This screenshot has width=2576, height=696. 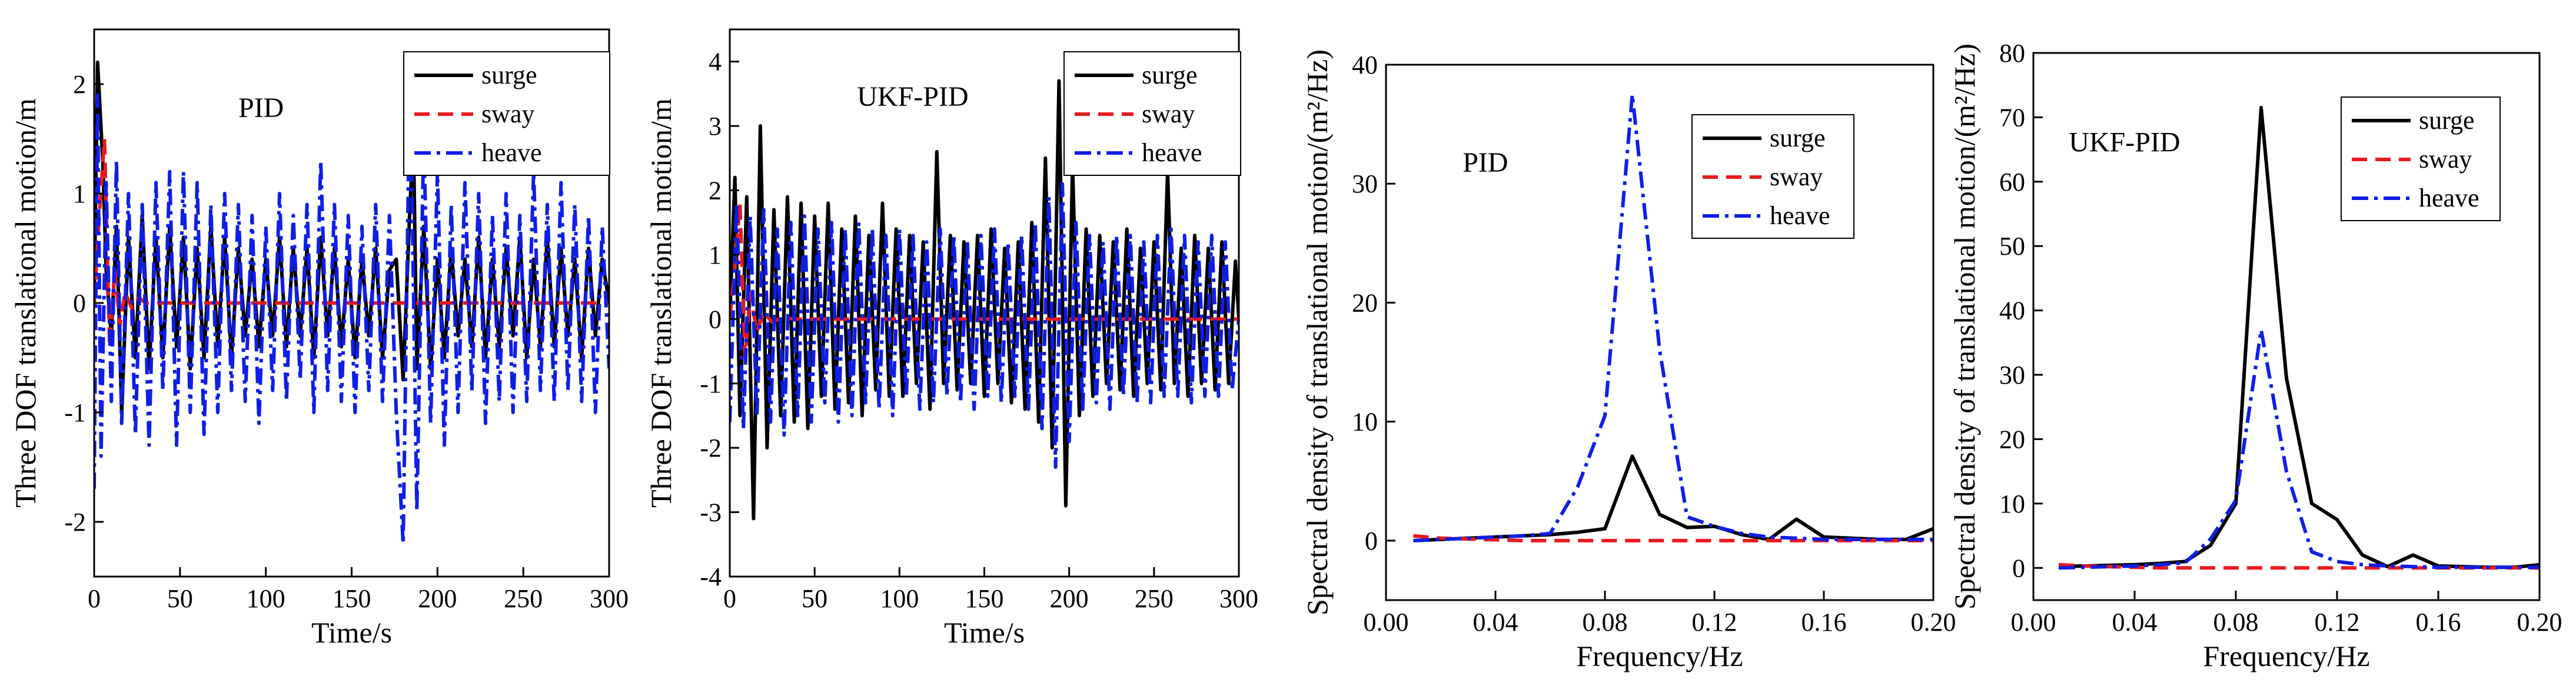 What do you see at coordinates (711, 576) in the screenshot?
I see `y-tick-label: -4` at bounding box center [711, 576].